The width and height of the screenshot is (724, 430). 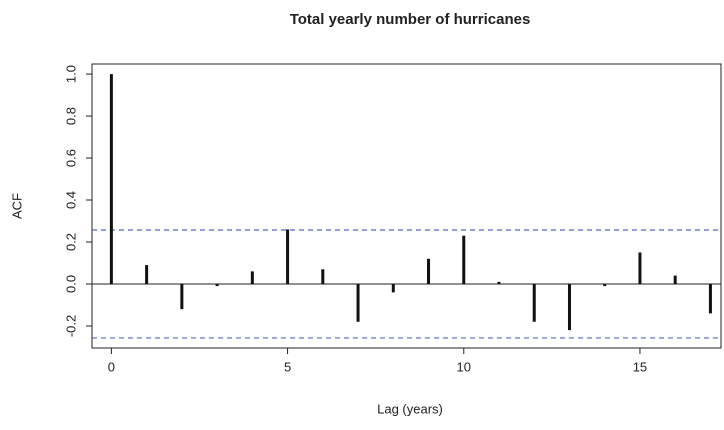 I want to click on y-tick-label: 0.0, so click(x=70, y=284).